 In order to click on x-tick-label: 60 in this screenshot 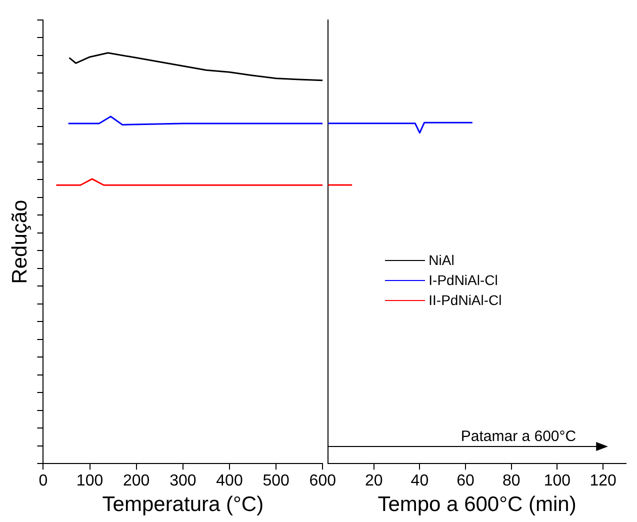, I will do `click(465, 481)`.